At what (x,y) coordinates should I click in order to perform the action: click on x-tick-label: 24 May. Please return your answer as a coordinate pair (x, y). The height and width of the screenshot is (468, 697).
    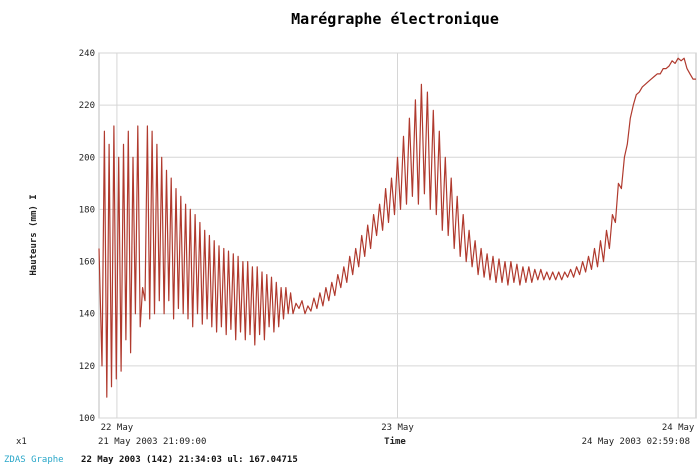
    Looking at the image, I should click on (678, 428).